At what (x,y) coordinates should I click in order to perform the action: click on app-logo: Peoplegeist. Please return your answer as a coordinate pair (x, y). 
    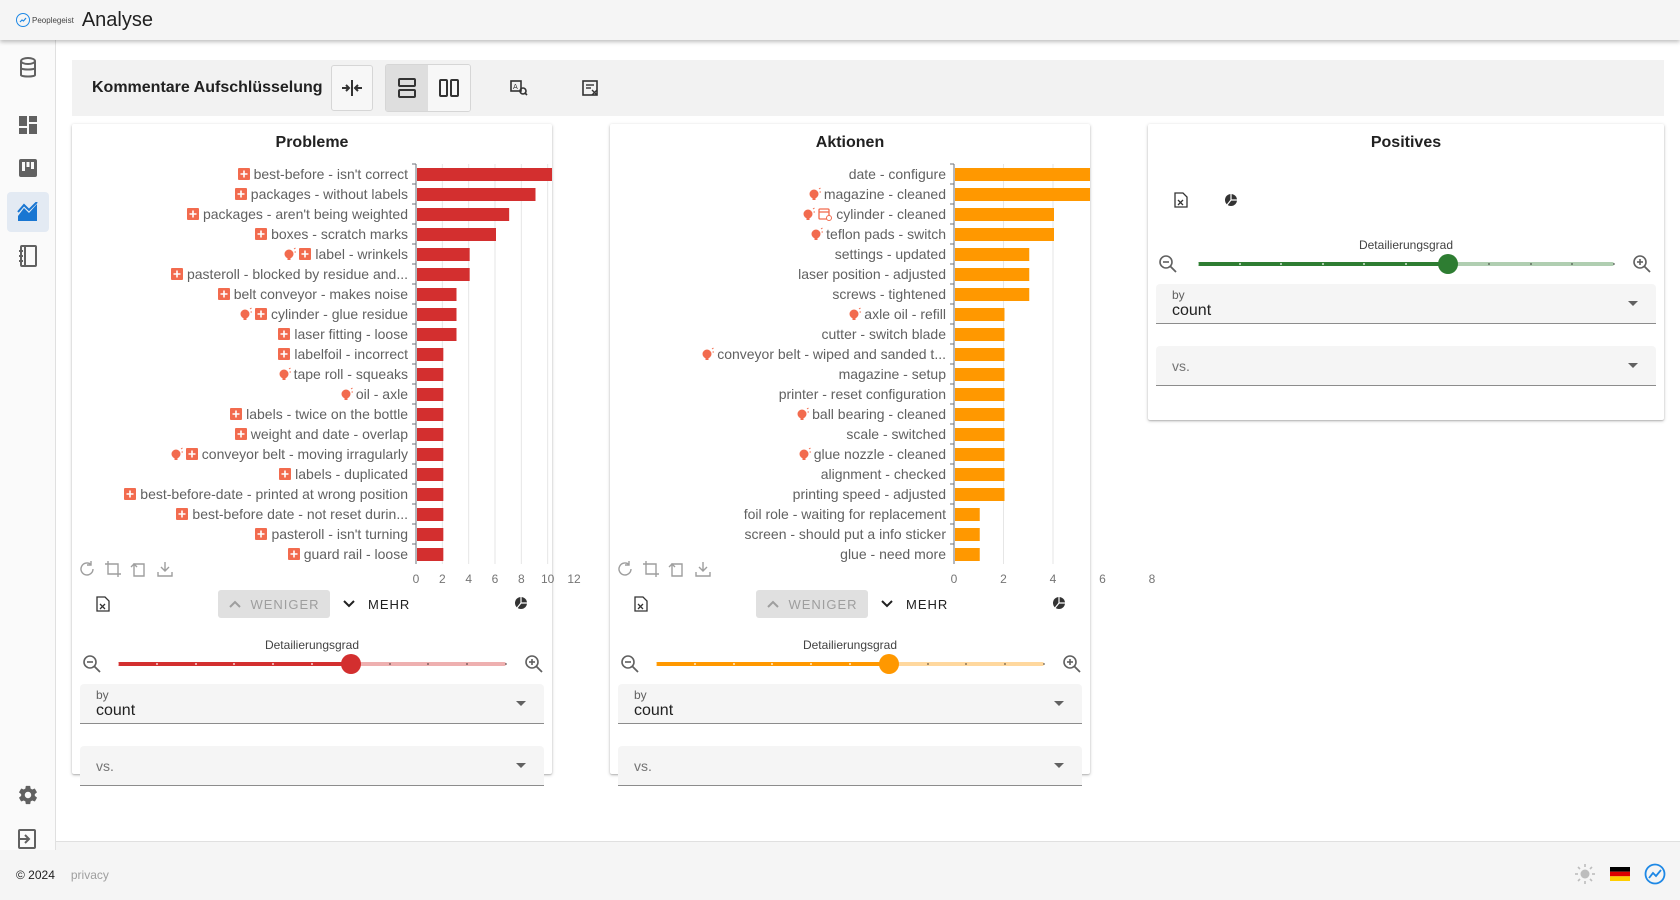
    Looking at the image, I should click on (45, 20).